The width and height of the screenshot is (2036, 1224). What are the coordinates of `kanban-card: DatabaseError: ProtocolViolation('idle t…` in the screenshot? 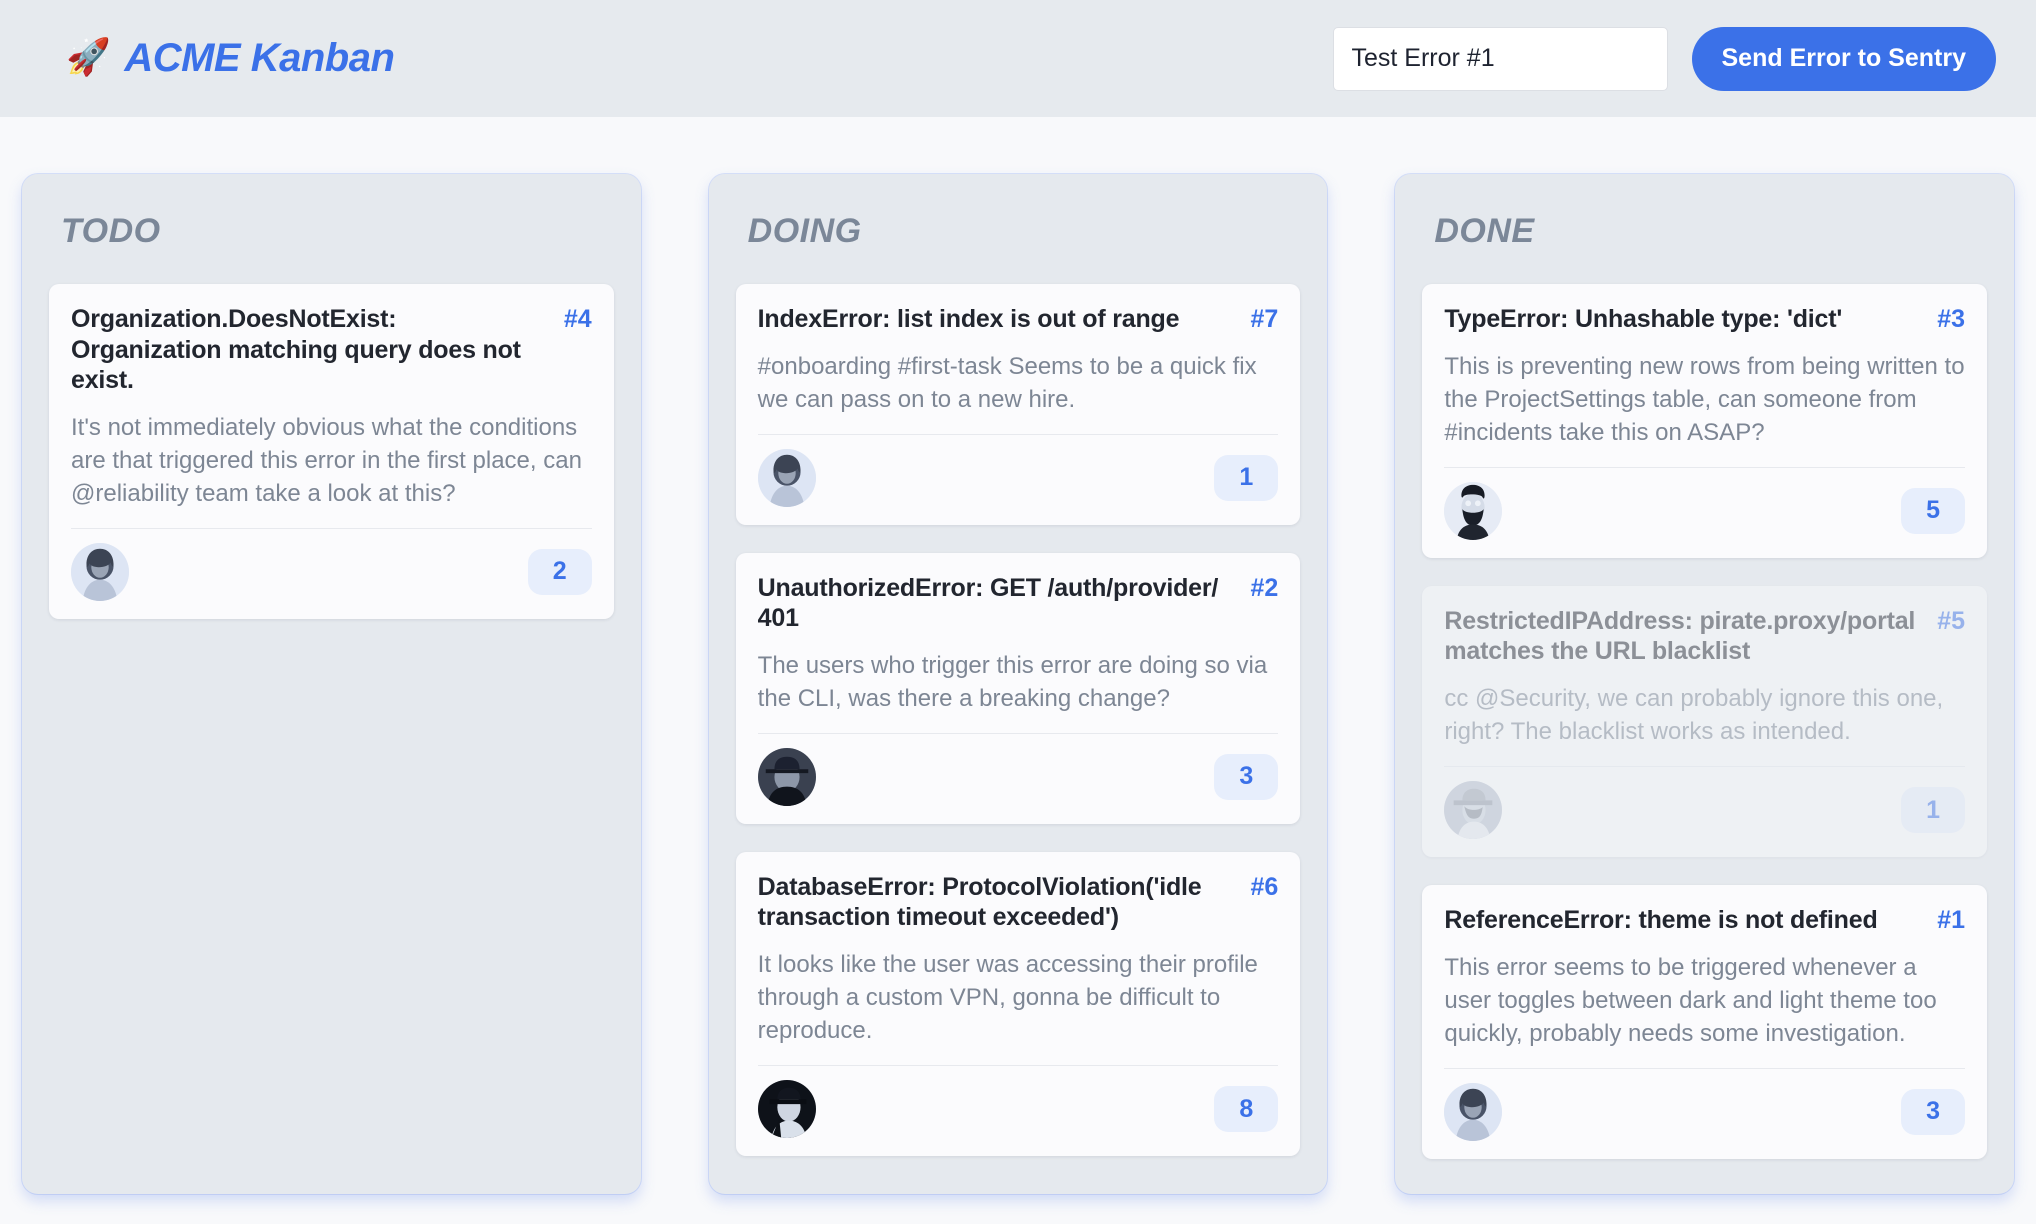 It's located at (1018, 1004).